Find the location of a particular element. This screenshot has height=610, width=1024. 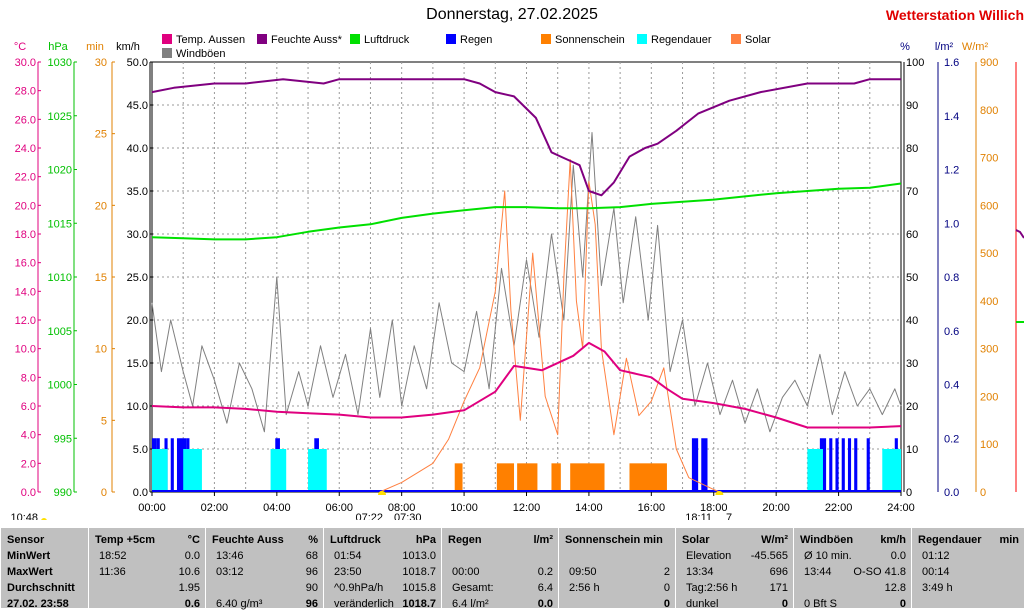

unit-label-wind: km/h is located at coordinates (128, 47).